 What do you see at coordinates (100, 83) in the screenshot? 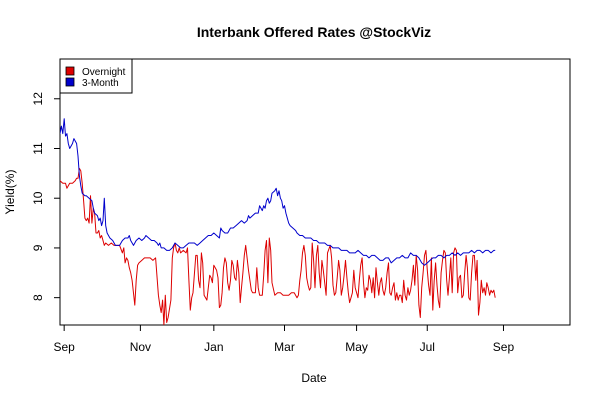
I see `legend-label-3-month: 3-Month` at bounding box center [100, 83].